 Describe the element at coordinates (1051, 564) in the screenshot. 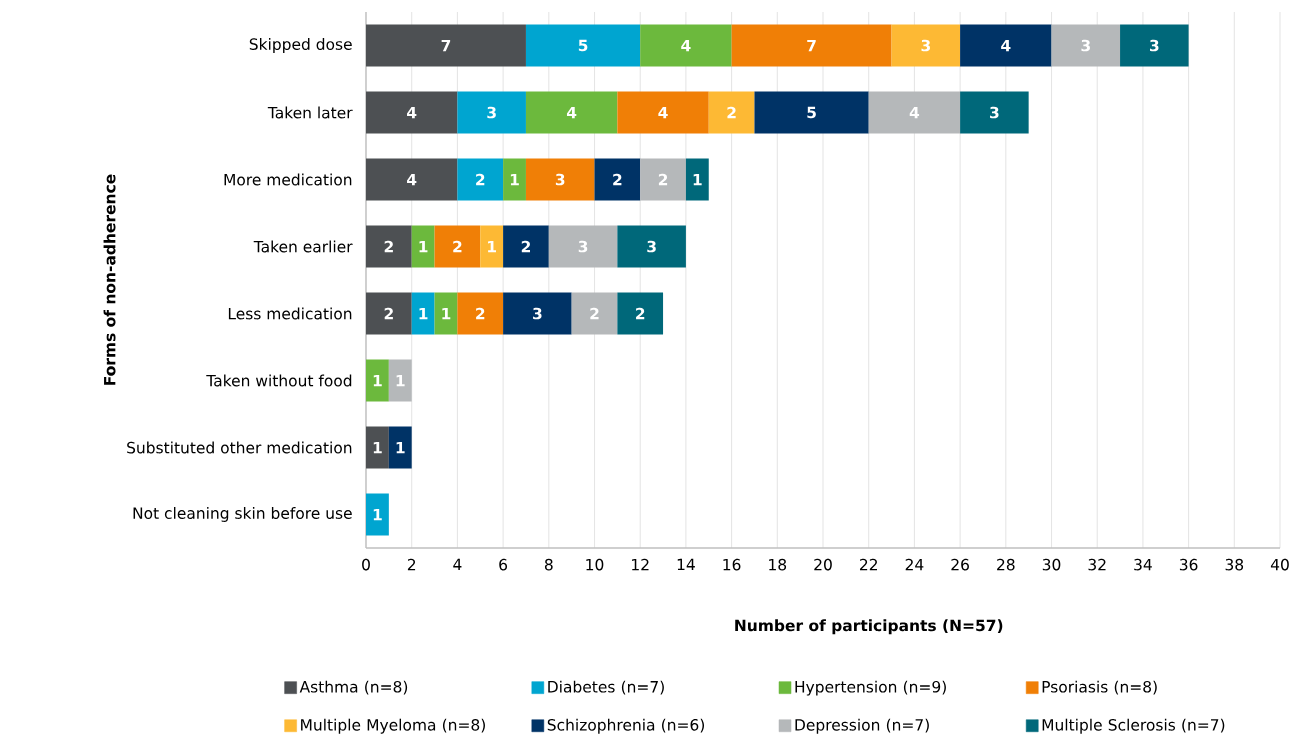

I see `x-tick-label: 30` at that location.